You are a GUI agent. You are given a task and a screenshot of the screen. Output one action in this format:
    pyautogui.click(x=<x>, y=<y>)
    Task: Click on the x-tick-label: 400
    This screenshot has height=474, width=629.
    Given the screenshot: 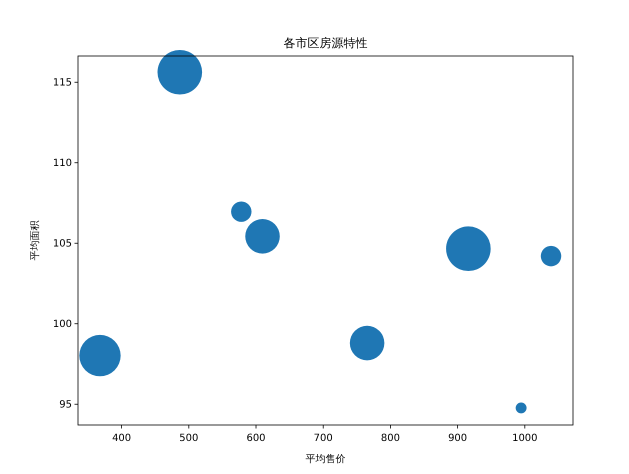 What is the action you would take?
    pyautogui.click(x=122, y=438)
    